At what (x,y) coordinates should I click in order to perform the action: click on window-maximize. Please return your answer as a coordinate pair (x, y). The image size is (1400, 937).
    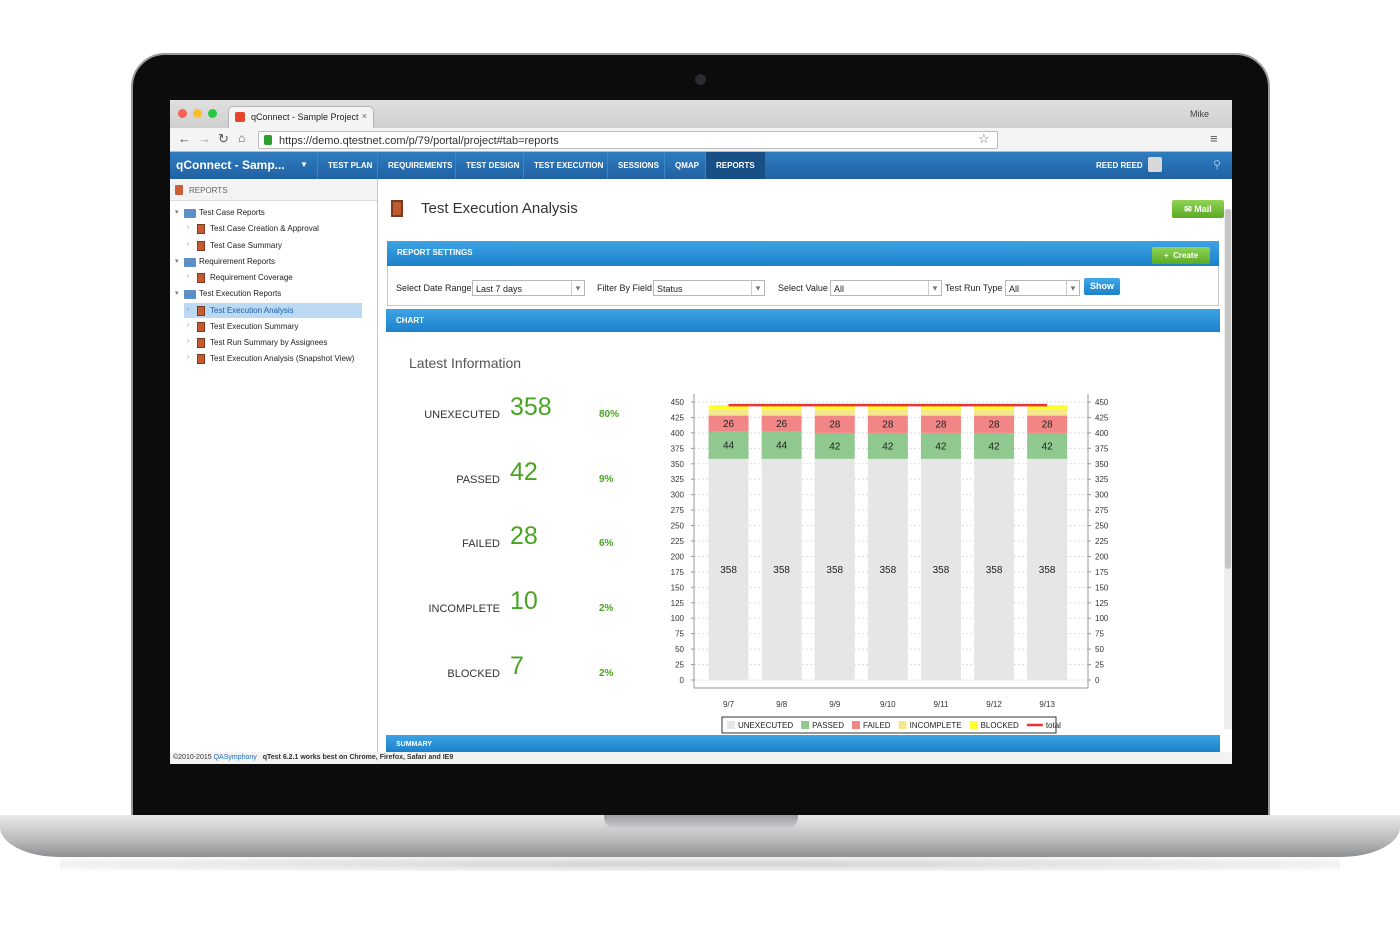
    Looking at the image, I should click on (212, 113).